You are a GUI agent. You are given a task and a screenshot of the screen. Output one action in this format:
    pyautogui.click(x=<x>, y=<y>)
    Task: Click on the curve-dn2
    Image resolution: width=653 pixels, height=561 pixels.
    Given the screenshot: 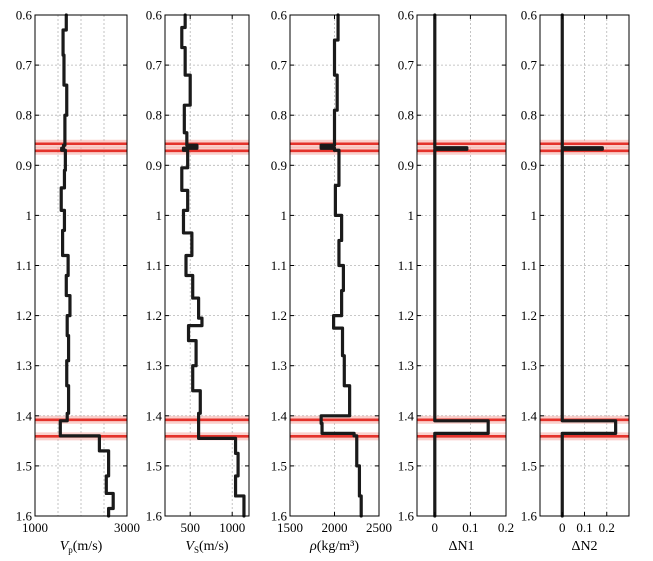 What is the action you would take?
    pyautogui.click(x=589, y=265)
    